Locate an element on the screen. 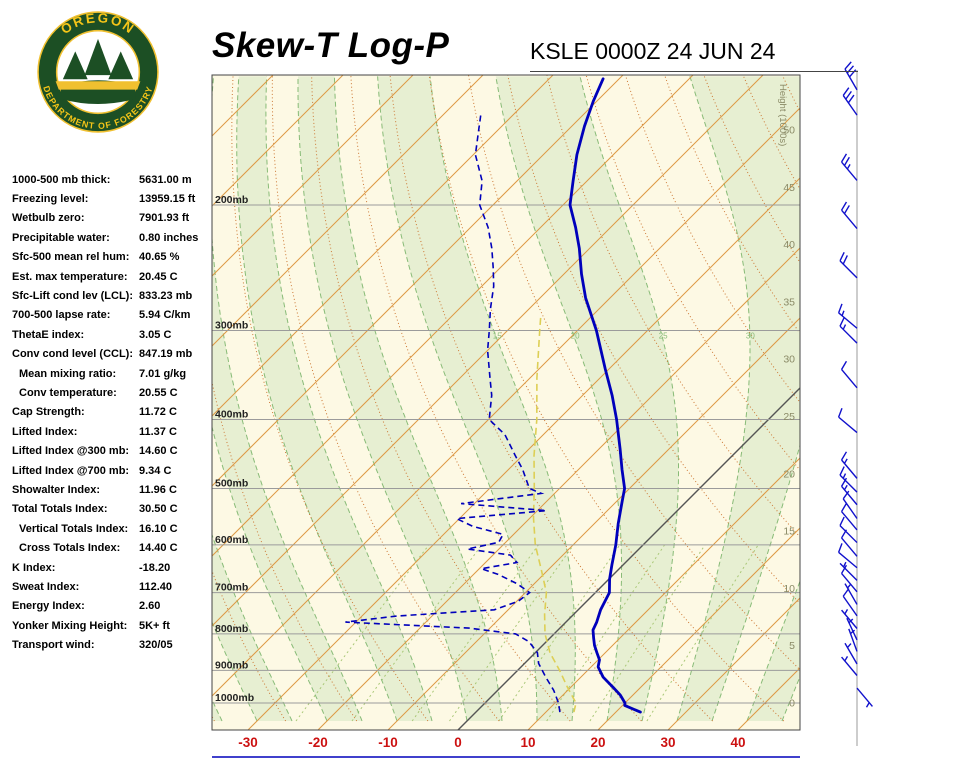 The width and height of the screenshot is (960, 768). temp-tick-label: 20 is located at coordinates (597, 742).